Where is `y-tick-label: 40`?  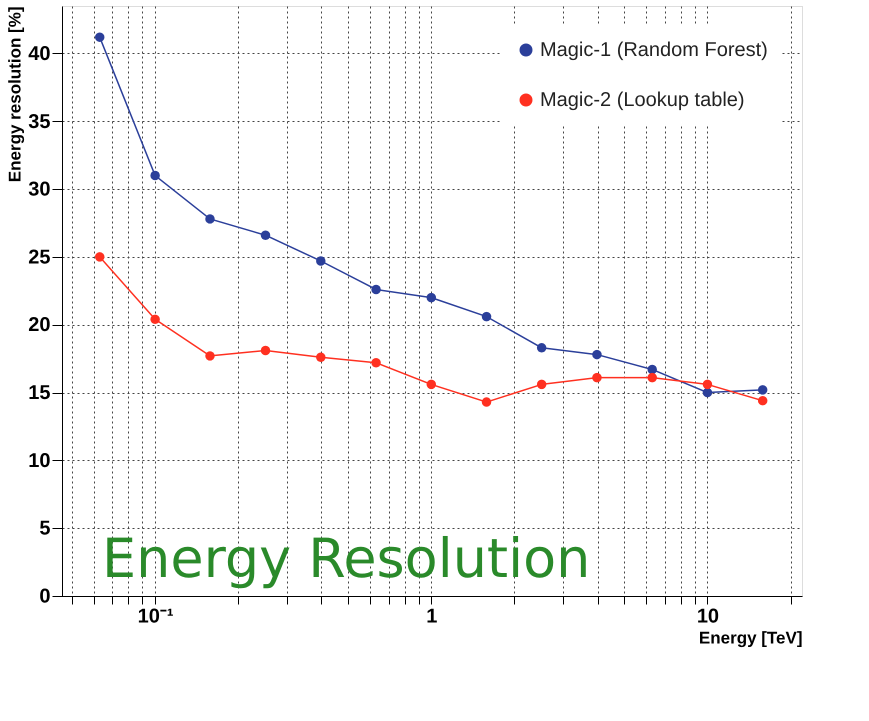 y-tick-label: 40 is located at coordinates (39, 53).